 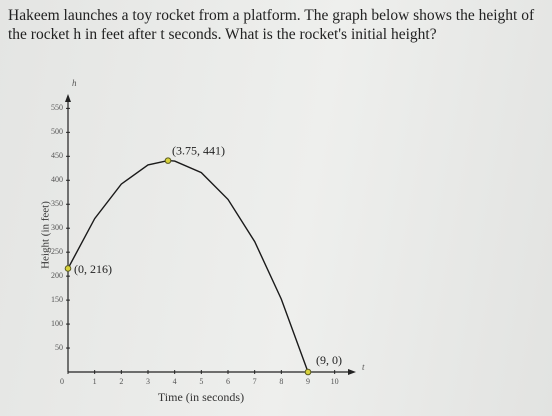 What do you see at coordinates (228, 381) in the screenshot?
I see `x-tick-label: 6` at bounding box center [228, 381].